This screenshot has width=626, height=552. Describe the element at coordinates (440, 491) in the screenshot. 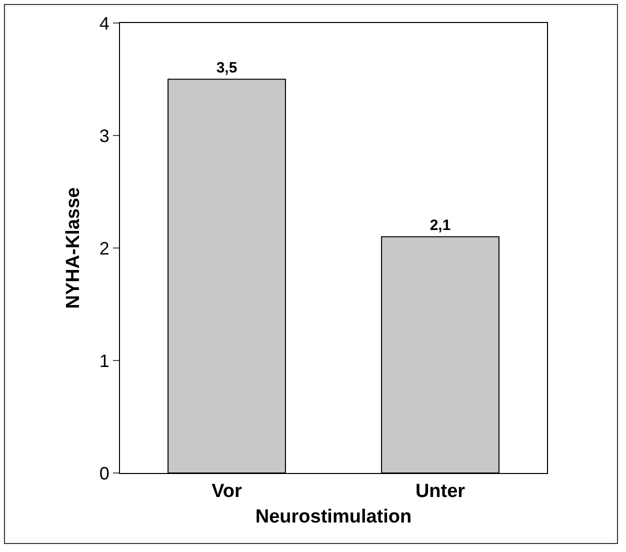

I see `x-tick-label: Unter` at that location.